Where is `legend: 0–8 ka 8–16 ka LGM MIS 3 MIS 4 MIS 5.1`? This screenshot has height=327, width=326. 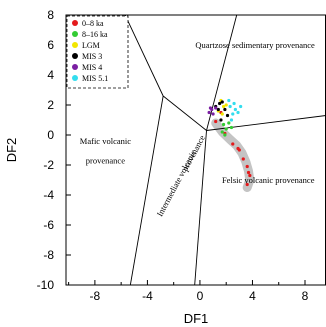
legend: 0–8 ka 8–16 ka LGM MIS 3 MIS 4 MIS 5.1 is located at coordinates (97, 52).